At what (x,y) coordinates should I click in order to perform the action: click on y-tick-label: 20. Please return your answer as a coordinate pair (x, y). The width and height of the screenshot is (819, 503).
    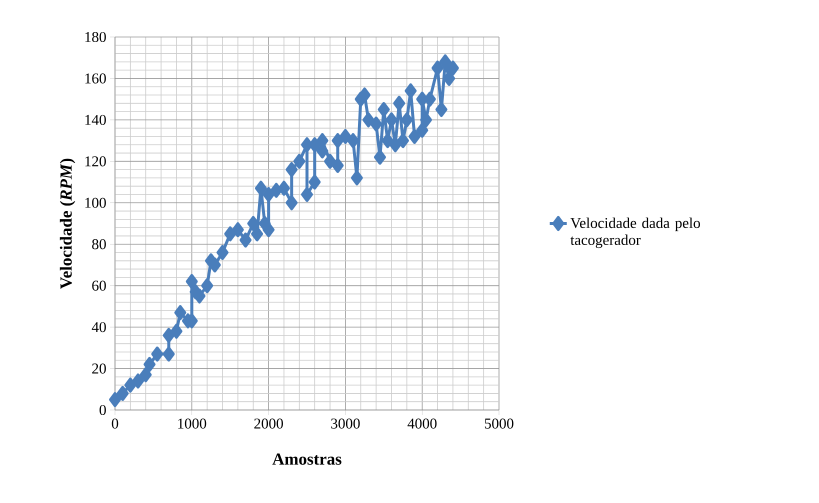
    Looking at the image, I should click on (99, 369).